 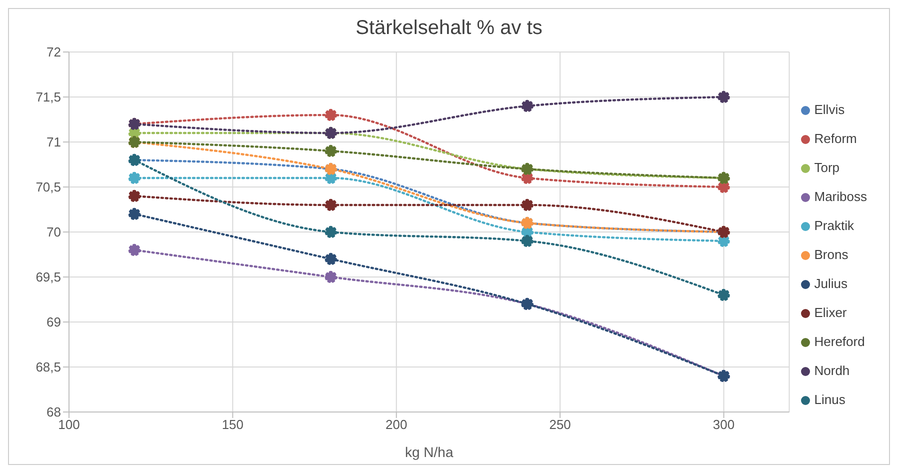 I want to click on y-tick-label: 71,5, so click(x=48, y=97).